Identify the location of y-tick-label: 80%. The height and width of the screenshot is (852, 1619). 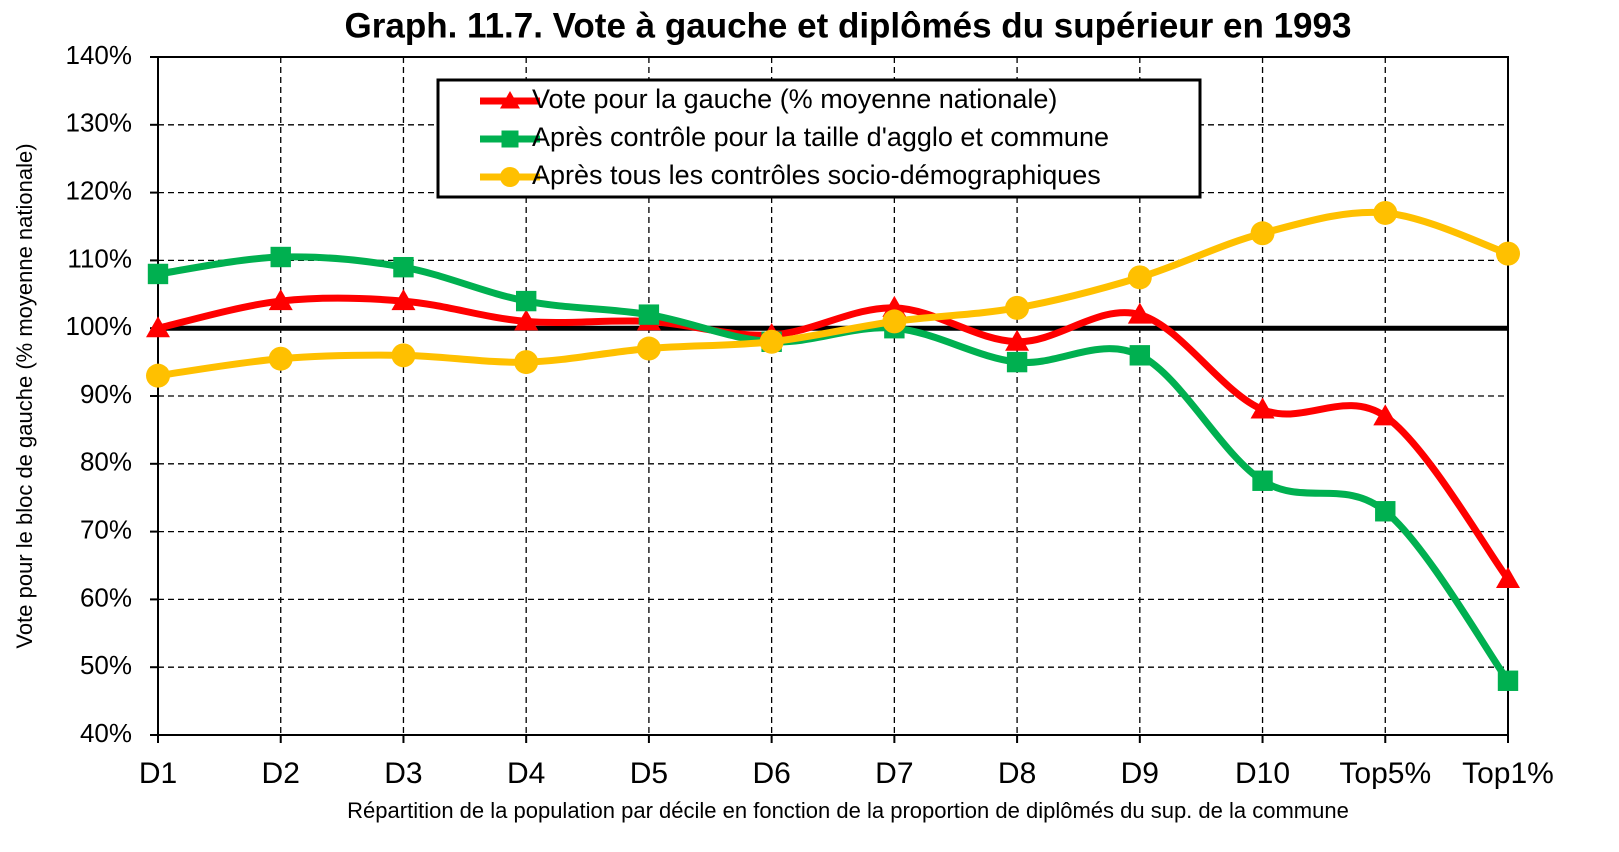
(106, 462).